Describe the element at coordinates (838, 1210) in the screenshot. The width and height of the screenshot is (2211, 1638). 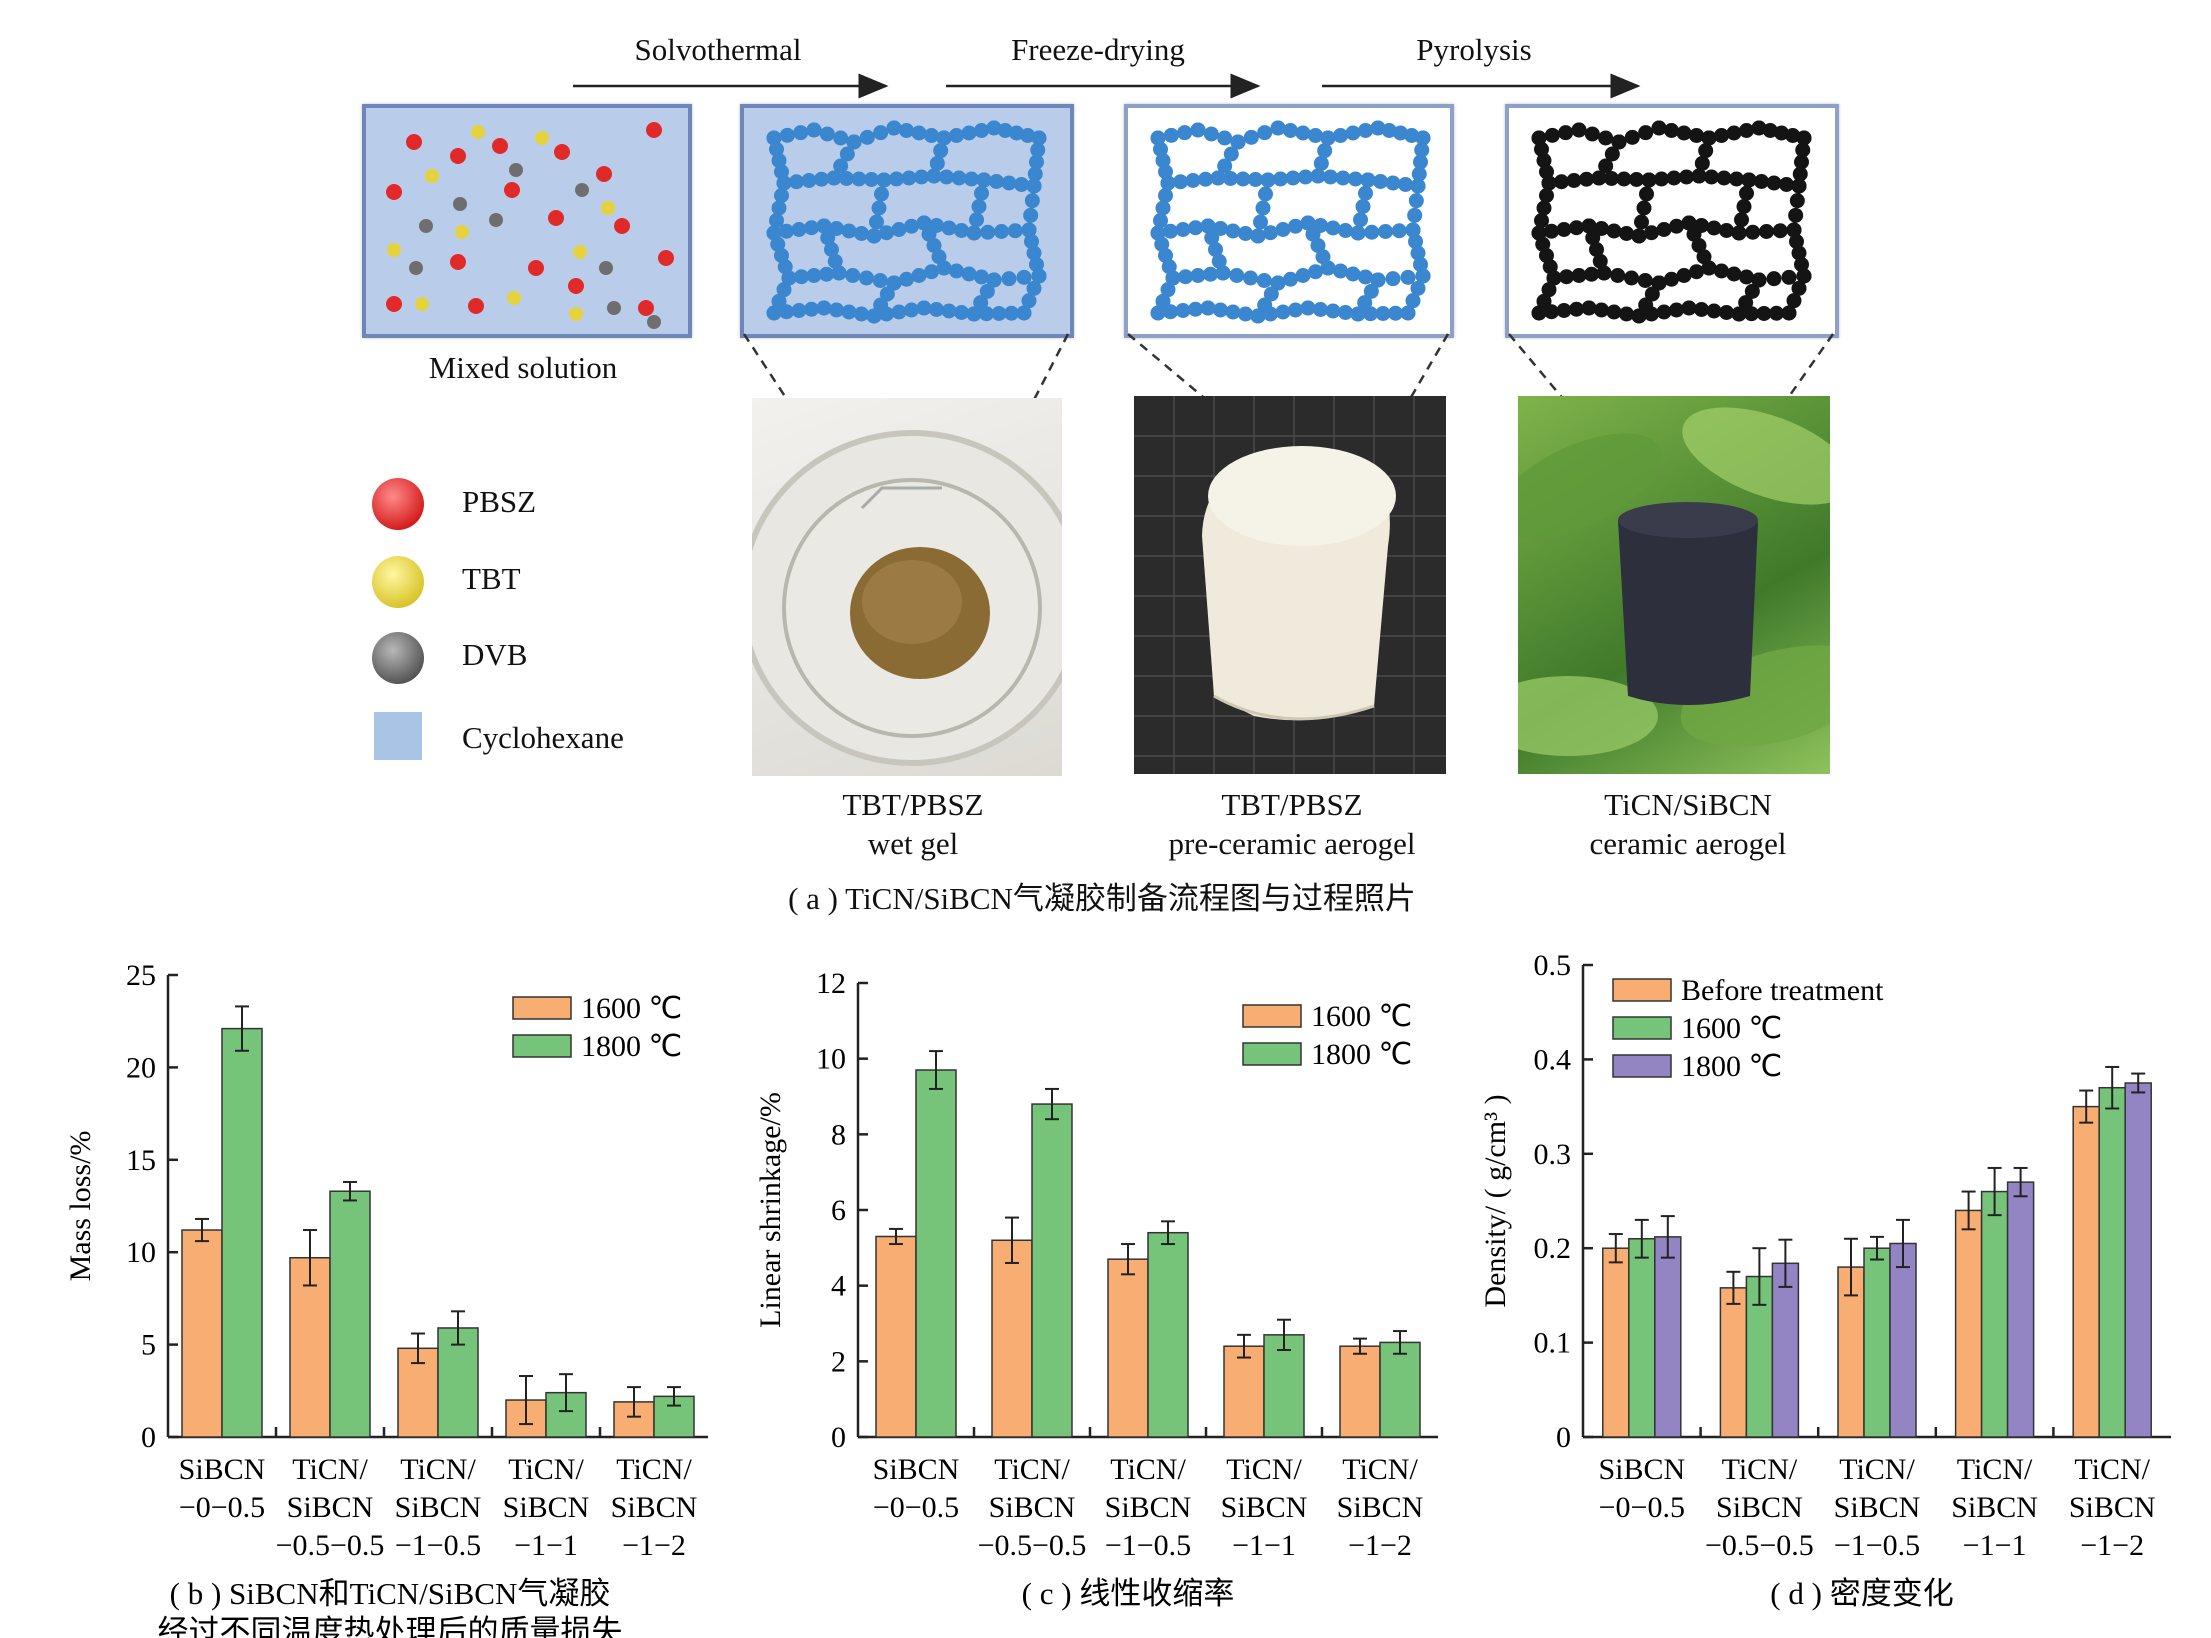
I see `y-tick-label: 6` at that location.